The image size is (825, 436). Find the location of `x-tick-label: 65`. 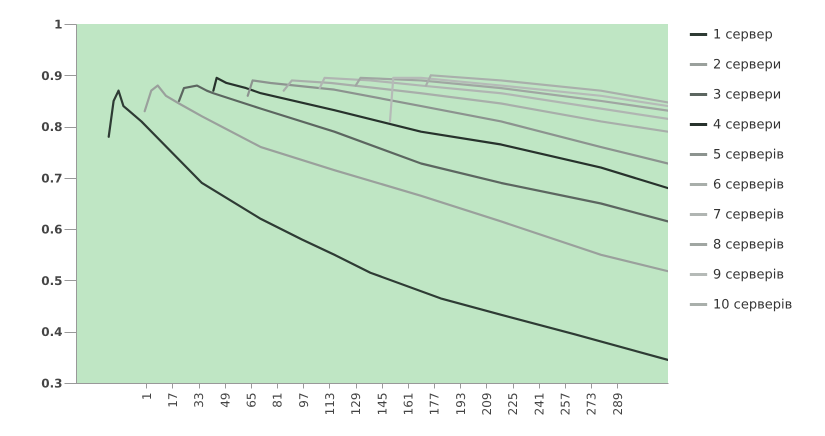

x-tick-label: 65 is located at coordinates (251, 400).